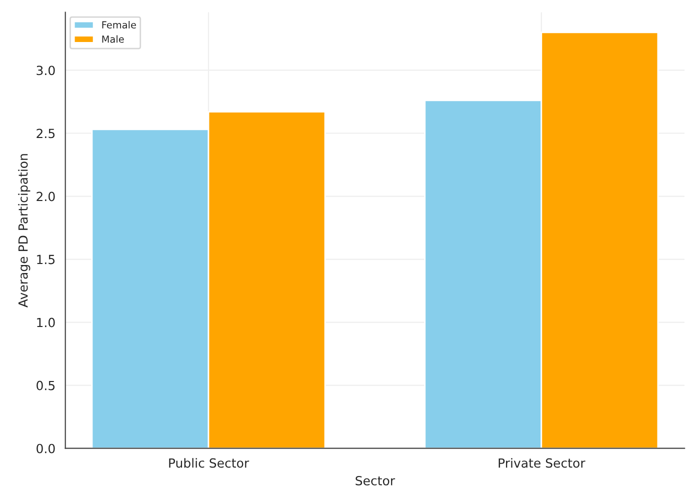  Describe the element at coordinates (45, 197) in the screenshot. I see `y-tick-label: 2.0` at that location.